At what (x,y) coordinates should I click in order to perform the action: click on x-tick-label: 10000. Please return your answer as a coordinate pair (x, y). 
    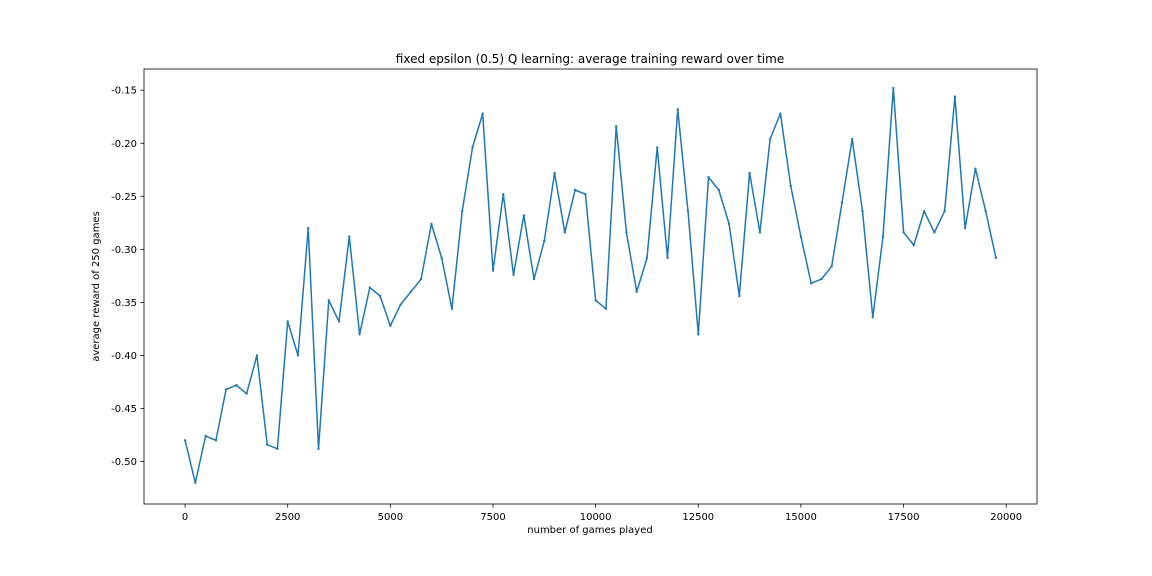
    Looking at the image, I should click on (596, 517).